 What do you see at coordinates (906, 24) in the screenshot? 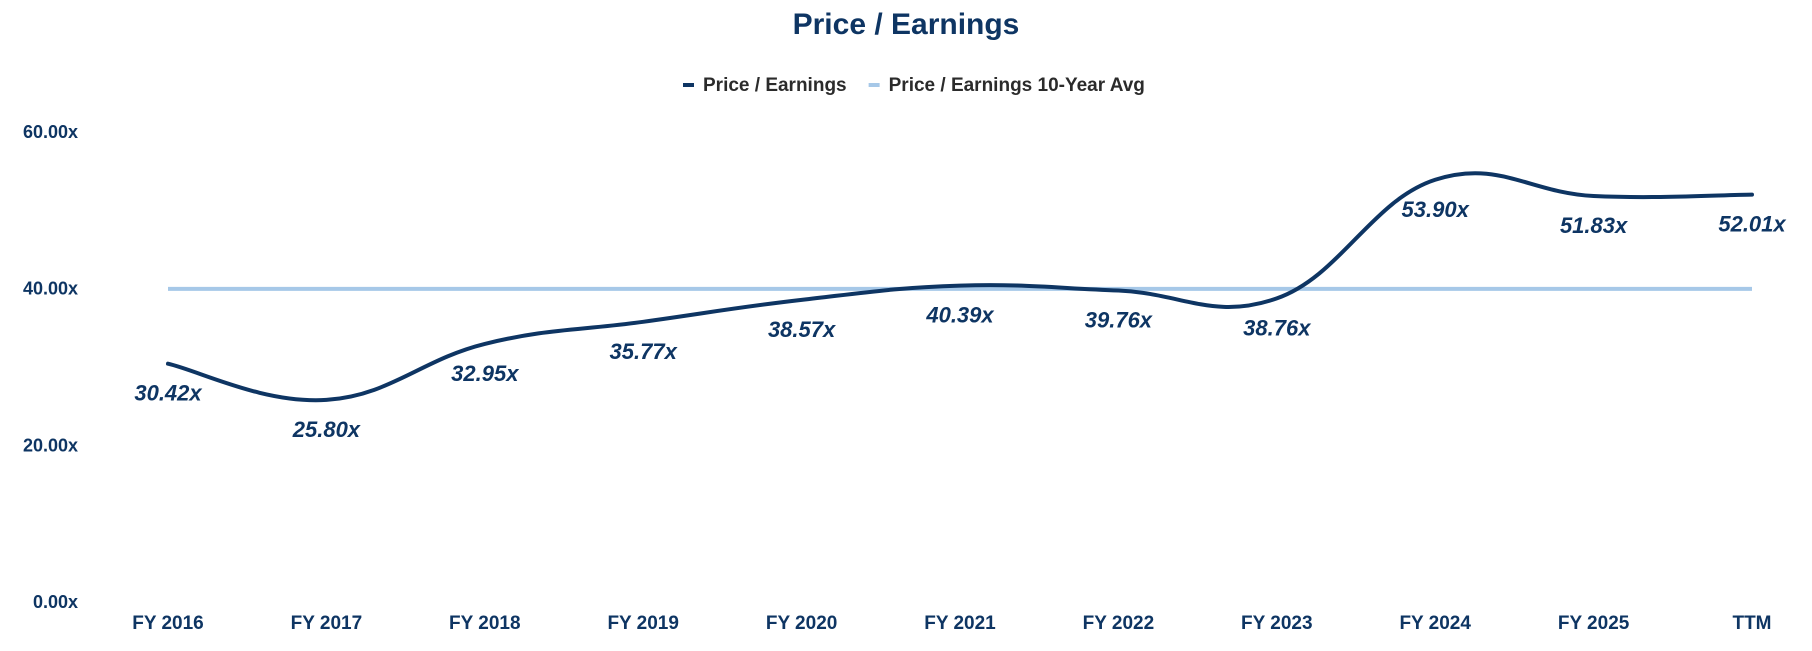
I see `chart-title: Price / Earnings` at bounding box center [906, 24].